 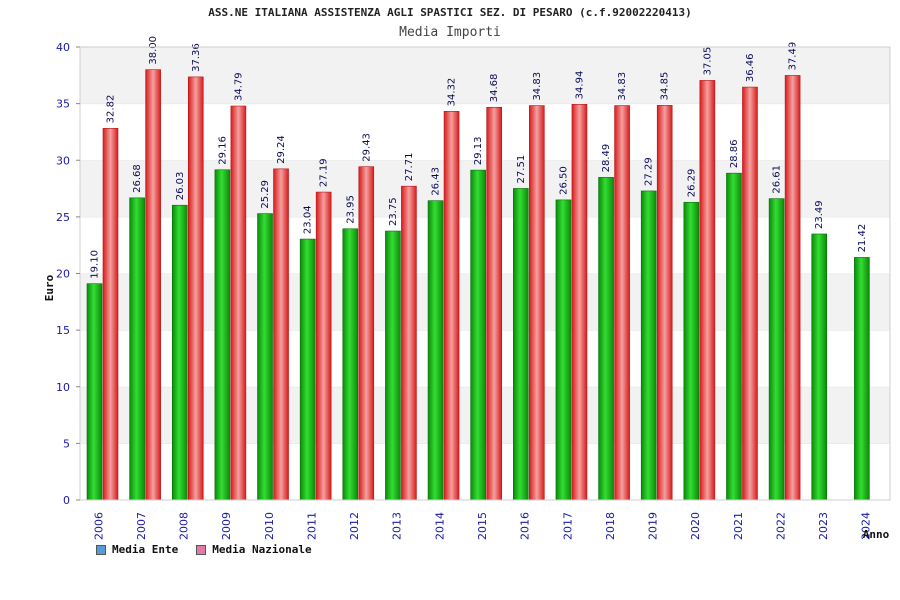 I want to click on y-axis-title: Euro, so click(x=49, y=287).